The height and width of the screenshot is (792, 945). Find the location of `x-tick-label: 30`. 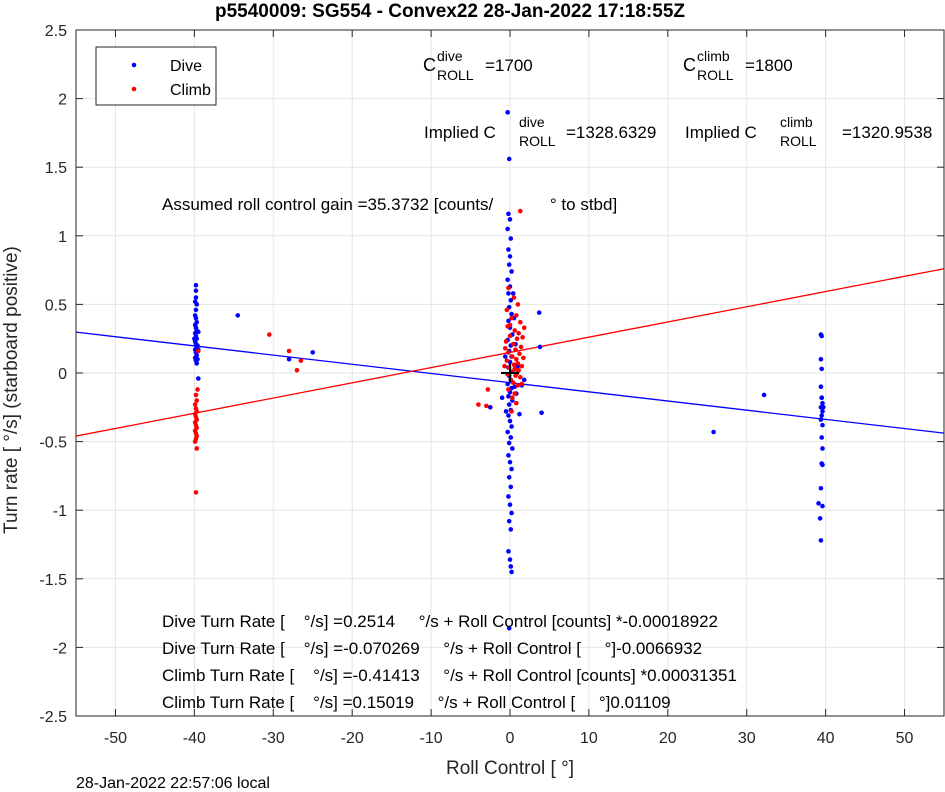

x-tick-label: 30 is located at coordinates (747, 738).